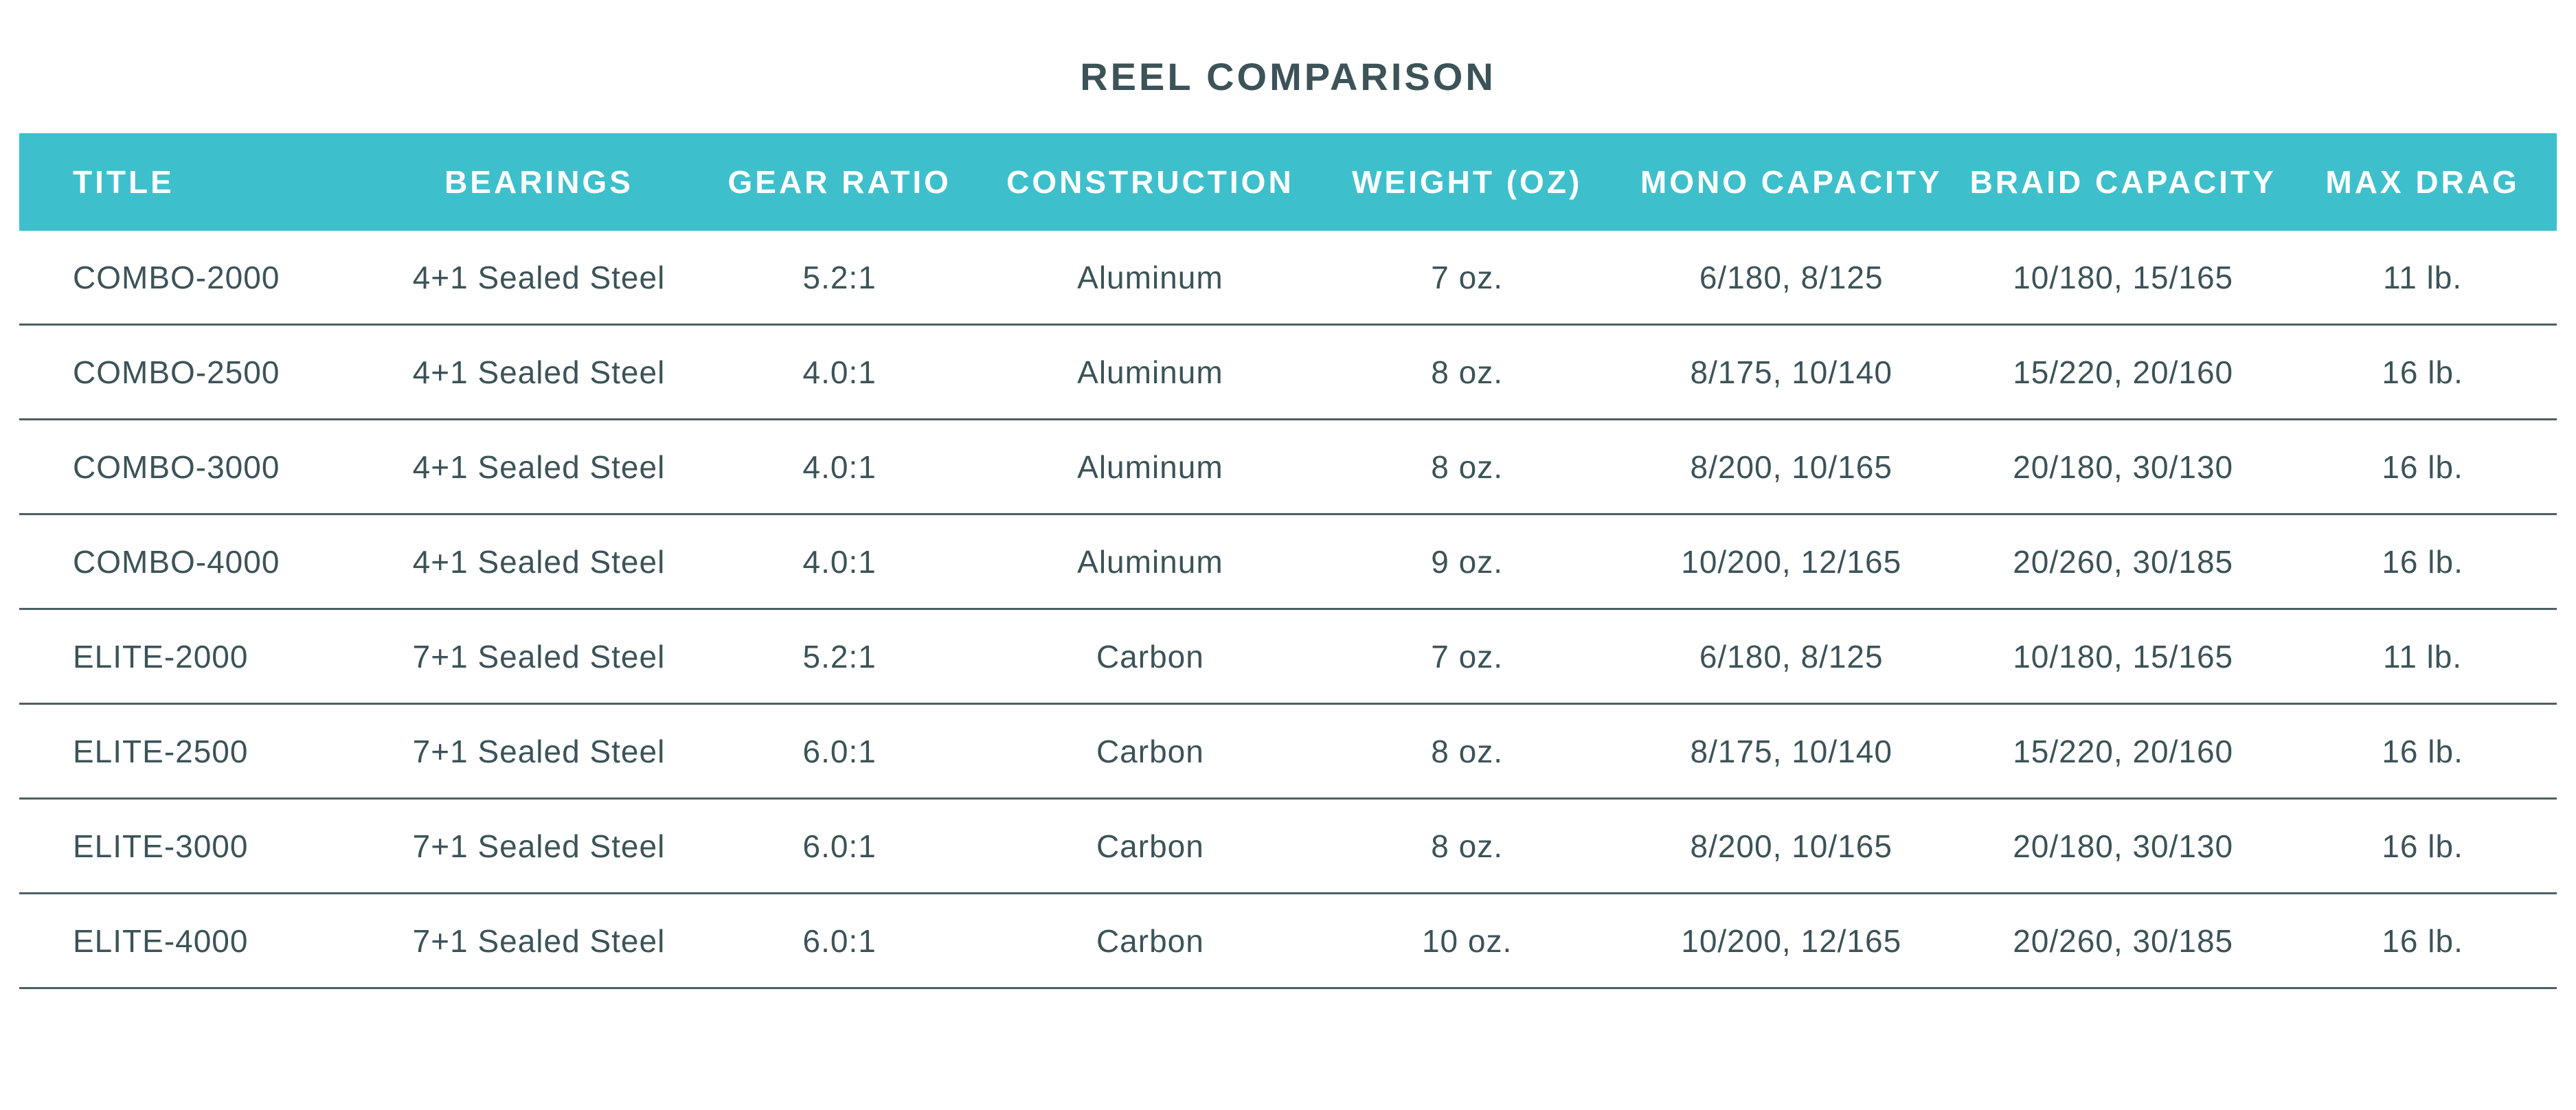  Describe the element at coordinates (2123, 182) in the screenshot. I see `column-header-braid-capacity: BRAID CAPACITY` at that location.